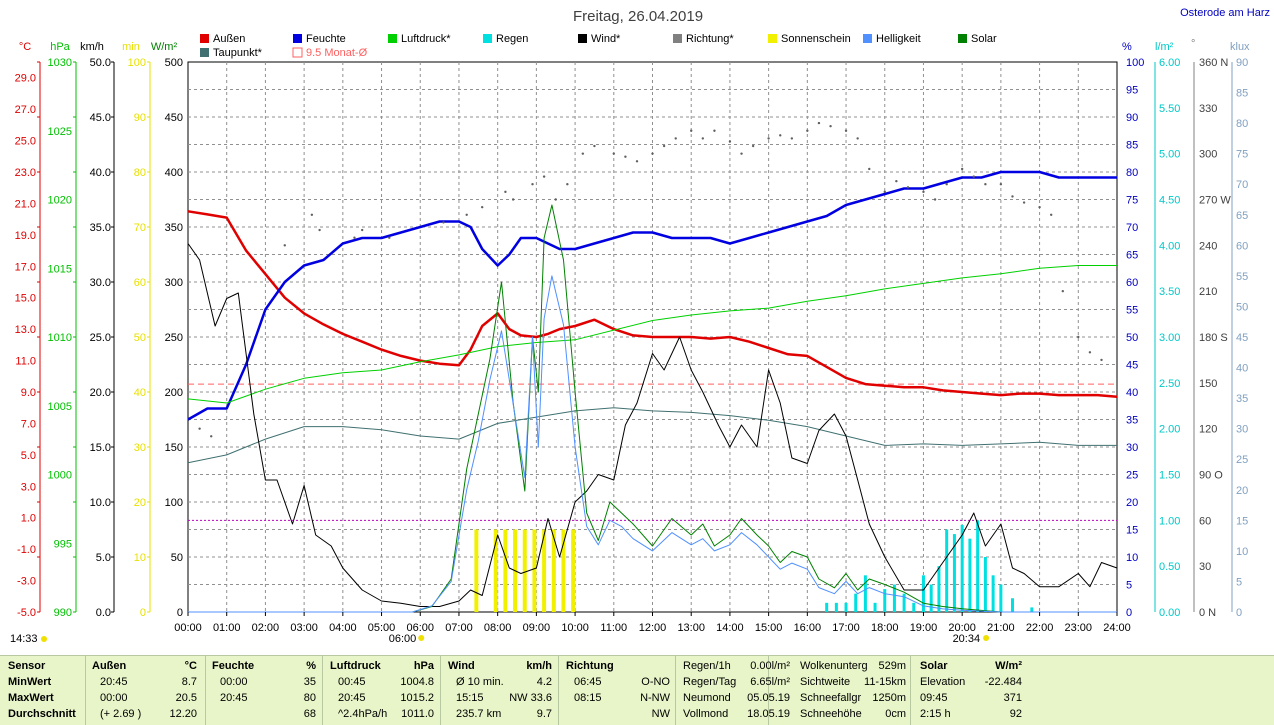  Describe the element at coordinates (186, 698) in the screenshot. I see `aussen-value: 20.5` at that location.